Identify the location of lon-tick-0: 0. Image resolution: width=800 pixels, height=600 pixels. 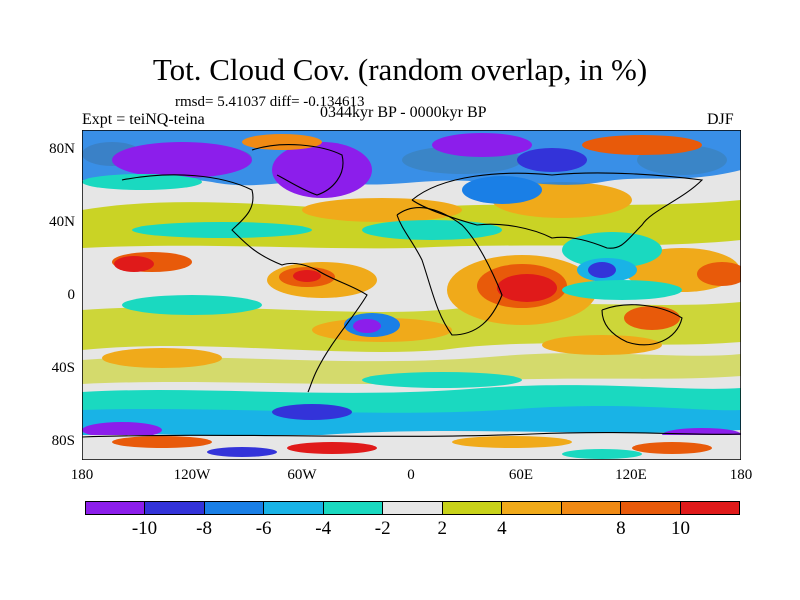
(411, 475).